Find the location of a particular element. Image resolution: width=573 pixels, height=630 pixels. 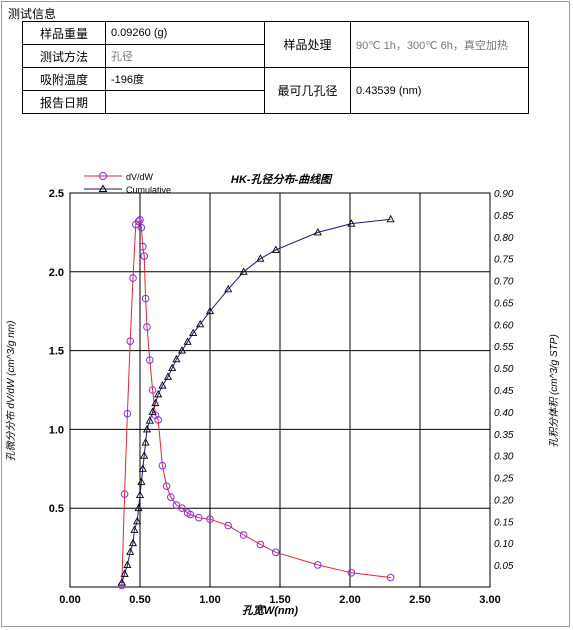

y-axis-label-right: 孔积分体积 (cm^3/g STP) is located at coordinates (554, 391).